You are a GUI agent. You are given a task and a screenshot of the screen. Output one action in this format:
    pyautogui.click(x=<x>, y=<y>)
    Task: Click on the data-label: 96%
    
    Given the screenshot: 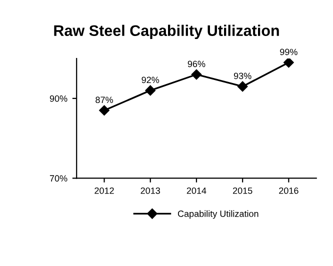 What is the action you would take?
    pyautogui.click(x=197, y=64)
    